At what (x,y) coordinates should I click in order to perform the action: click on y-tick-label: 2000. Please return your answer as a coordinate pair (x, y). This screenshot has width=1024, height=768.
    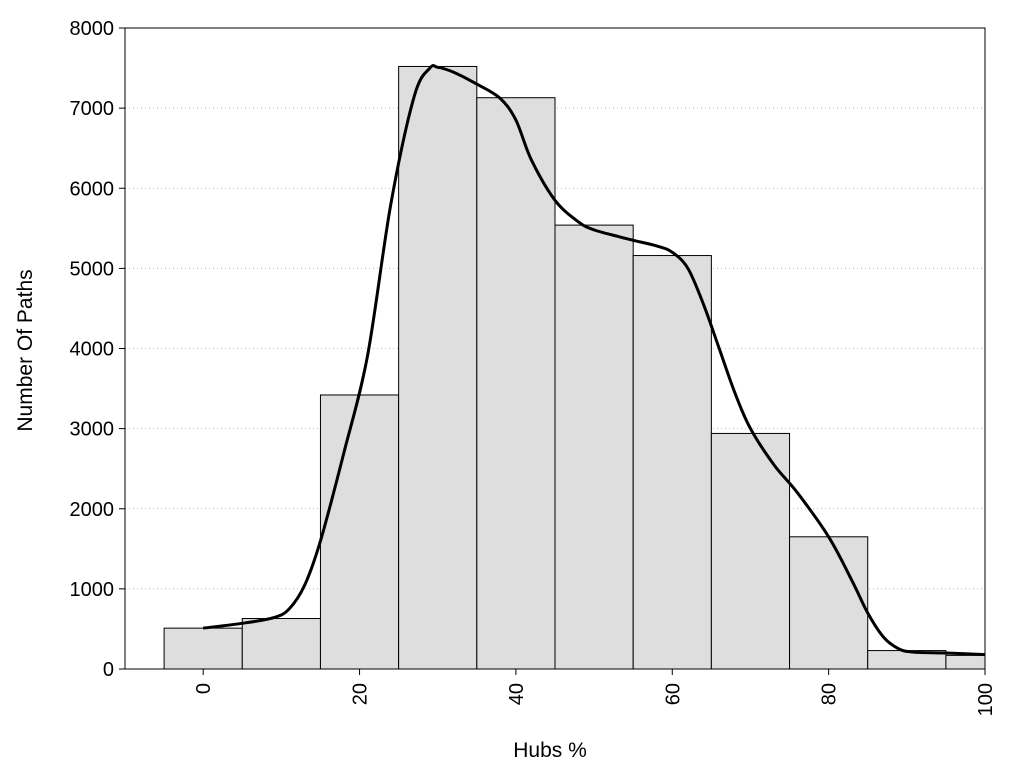
    Looking at the image, I should click on (92, 510).